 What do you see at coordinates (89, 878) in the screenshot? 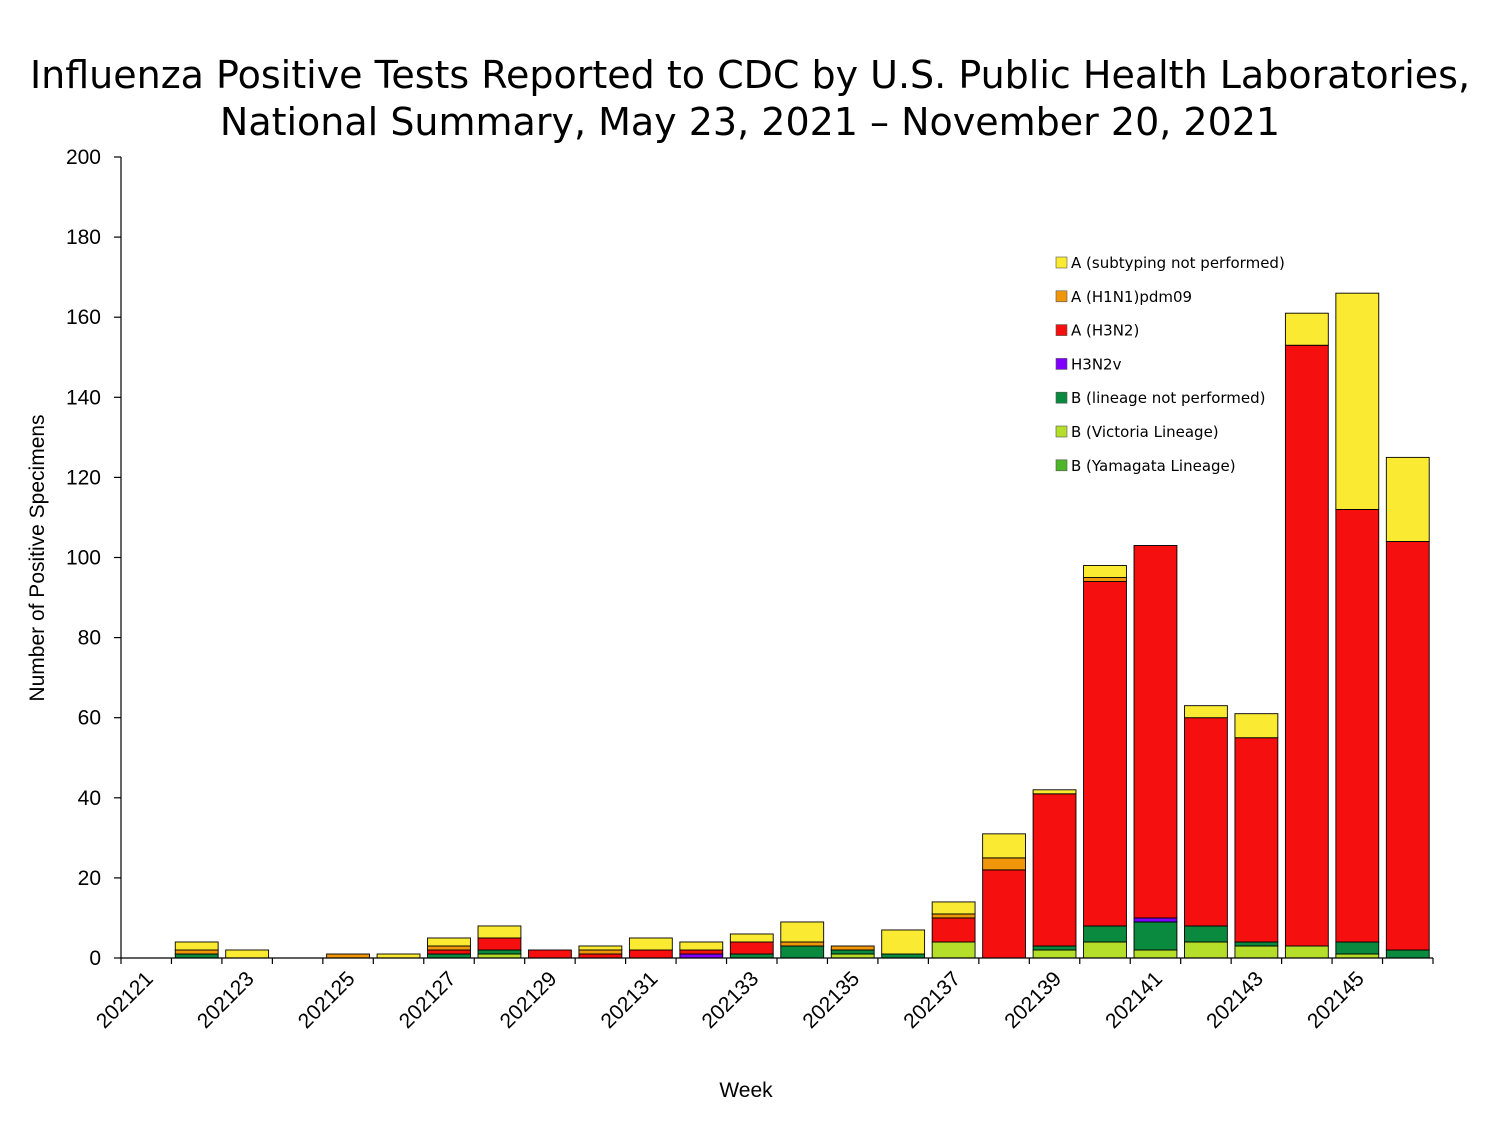
I see `y-tick-label-20: 20` at bounding box center [89, 878].